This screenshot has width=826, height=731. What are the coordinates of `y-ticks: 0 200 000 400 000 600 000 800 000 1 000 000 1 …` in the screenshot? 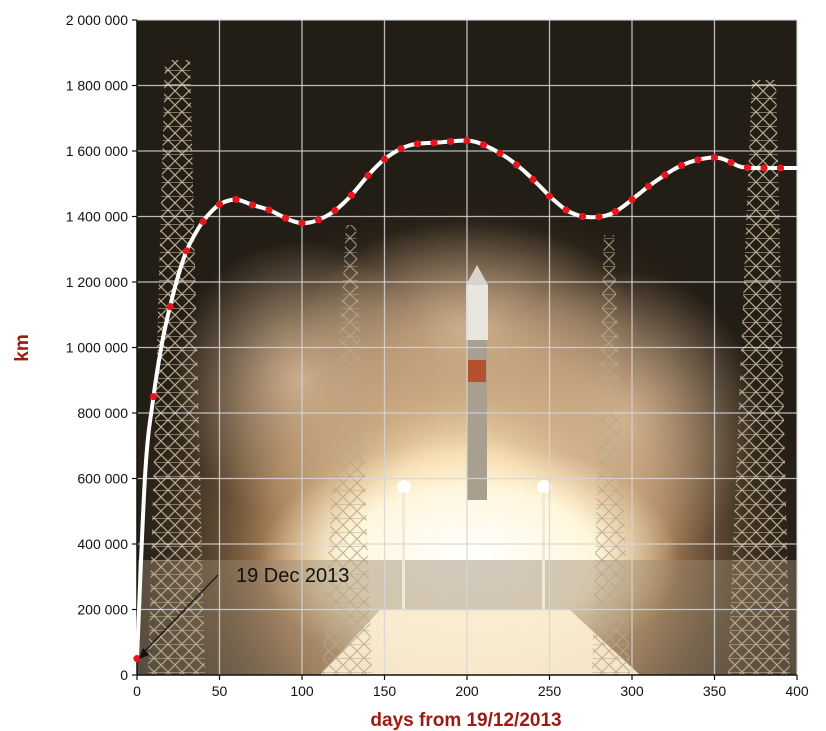 It's located at (101, 347).